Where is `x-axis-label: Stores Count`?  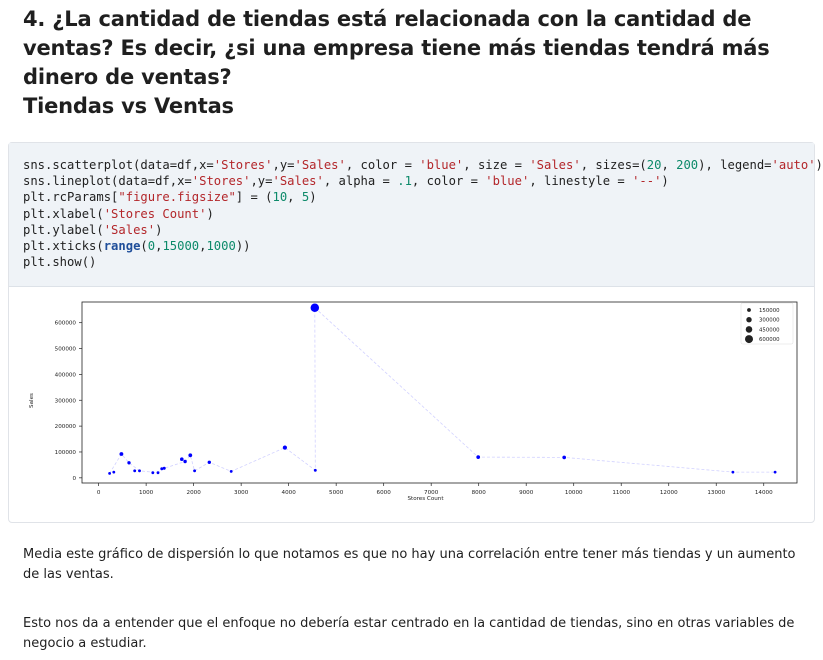 x-axis-label: Stores Count is located at coordinates (425, 499).